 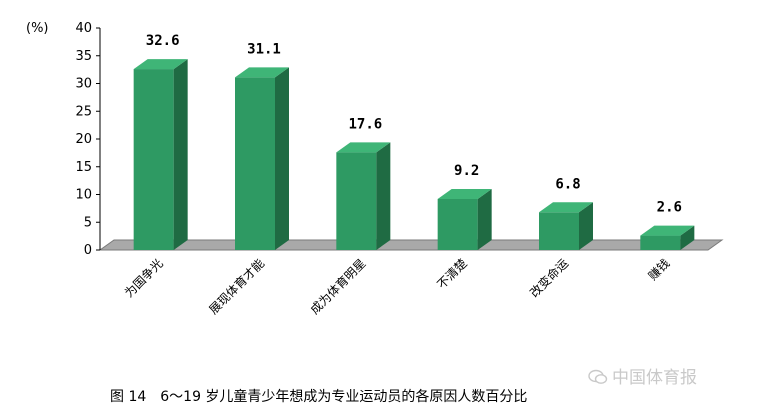 I want to click on category-label: 不清楚, so click(x=451, y=273).